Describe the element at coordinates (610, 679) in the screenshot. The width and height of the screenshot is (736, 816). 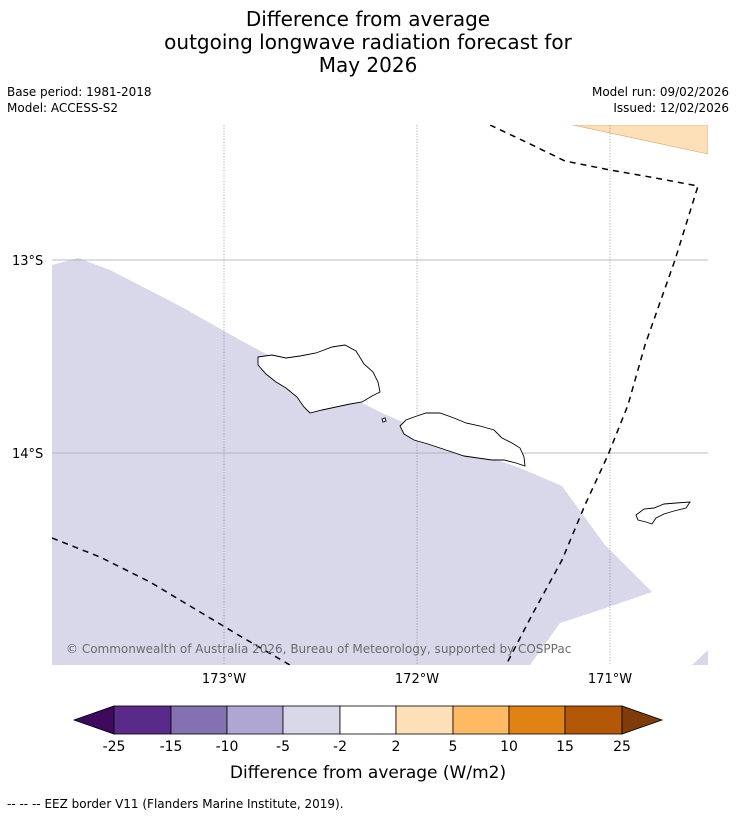
I see `lon-label-171w: 171°W` at that location.